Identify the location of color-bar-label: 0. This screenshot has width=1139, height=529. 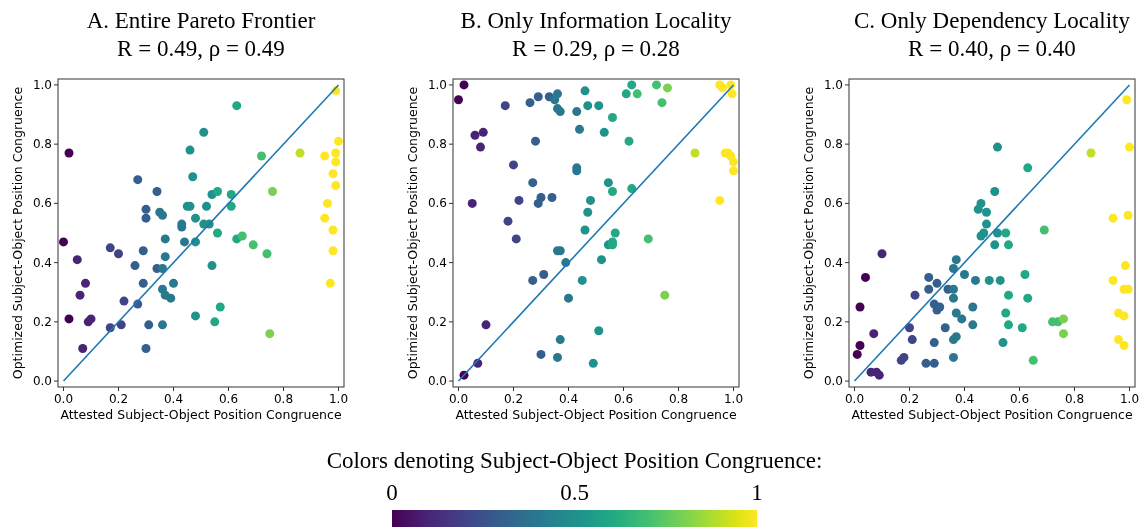
(392, 492).